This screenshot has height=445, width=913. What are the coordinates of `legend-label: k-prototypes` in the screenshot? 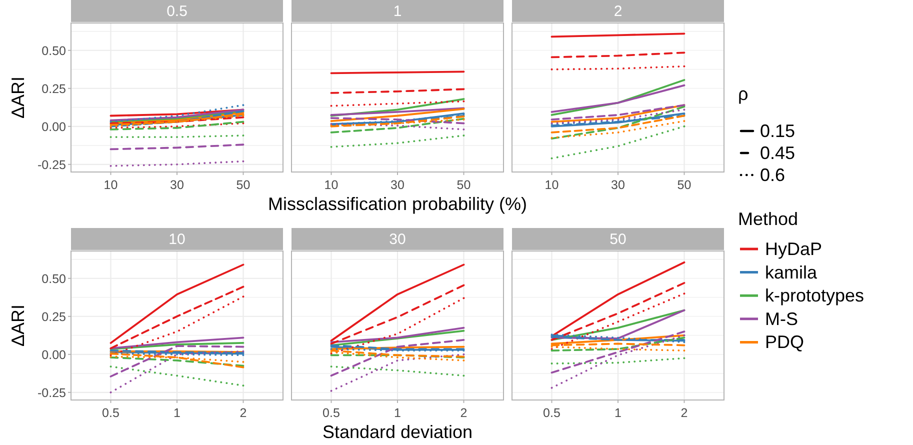 It's located at (814, 296).